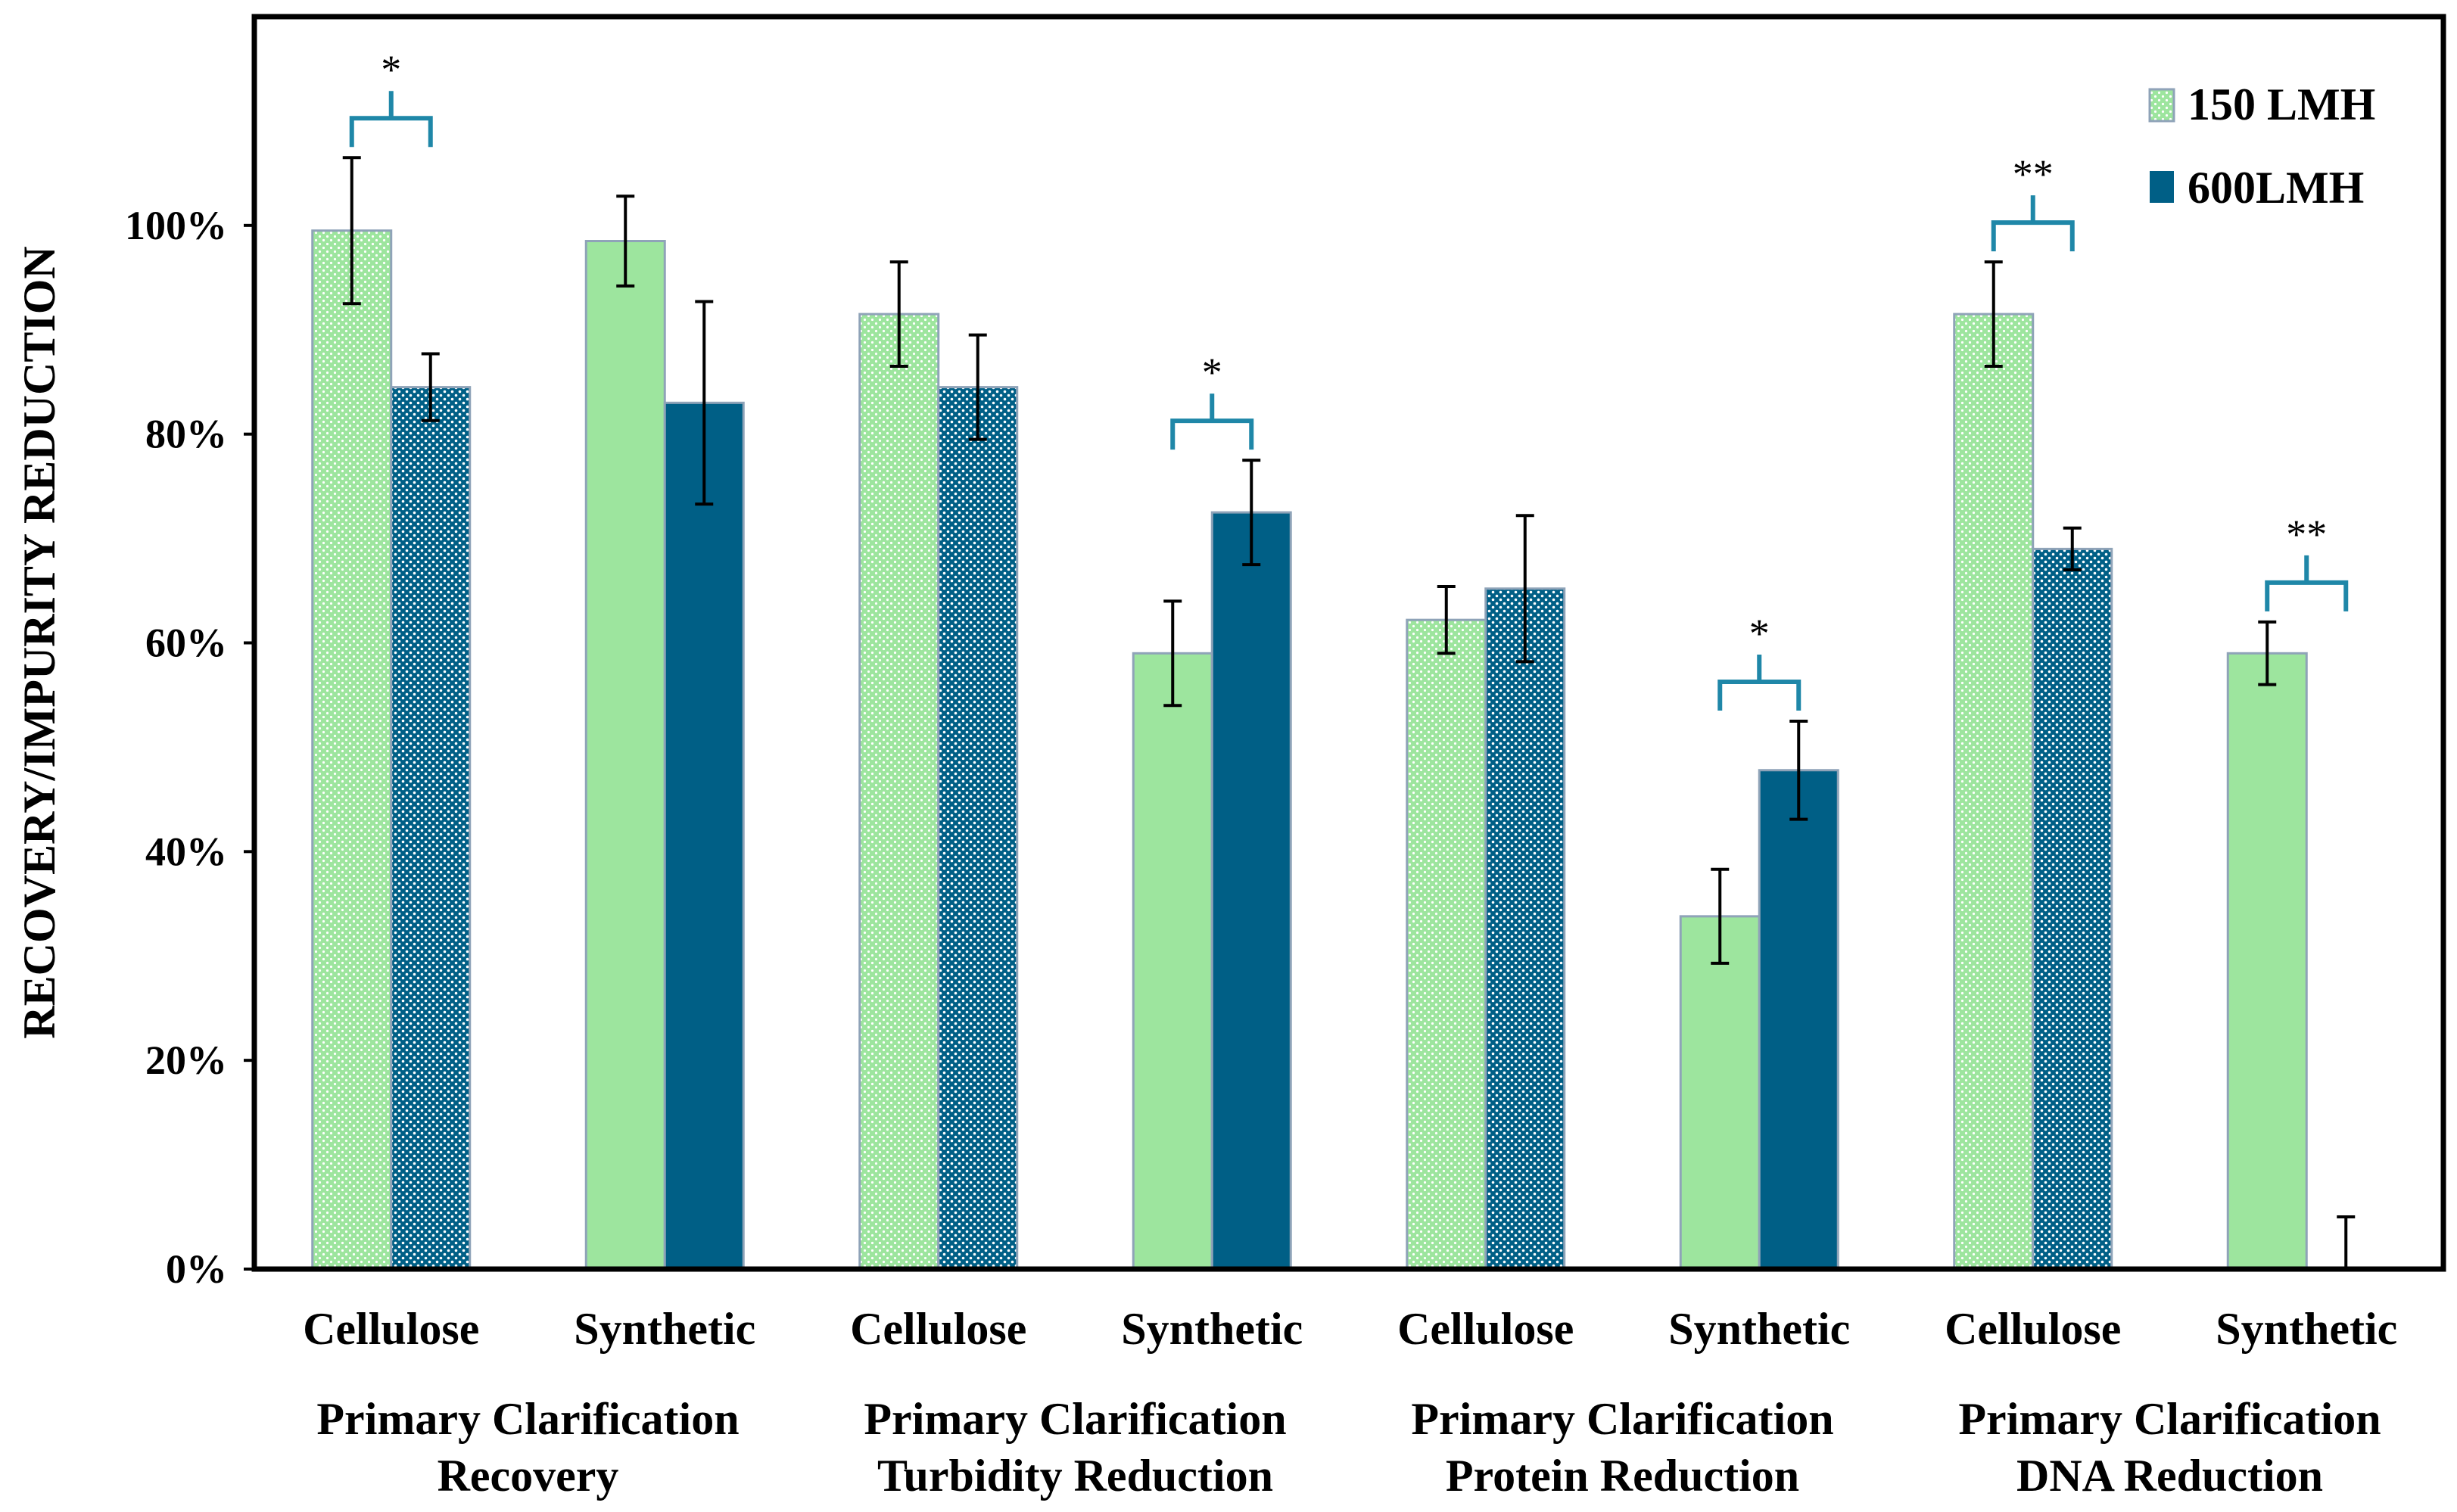  I want to click on group-label-line2: DNA Reduction, so click(2169, 1476).